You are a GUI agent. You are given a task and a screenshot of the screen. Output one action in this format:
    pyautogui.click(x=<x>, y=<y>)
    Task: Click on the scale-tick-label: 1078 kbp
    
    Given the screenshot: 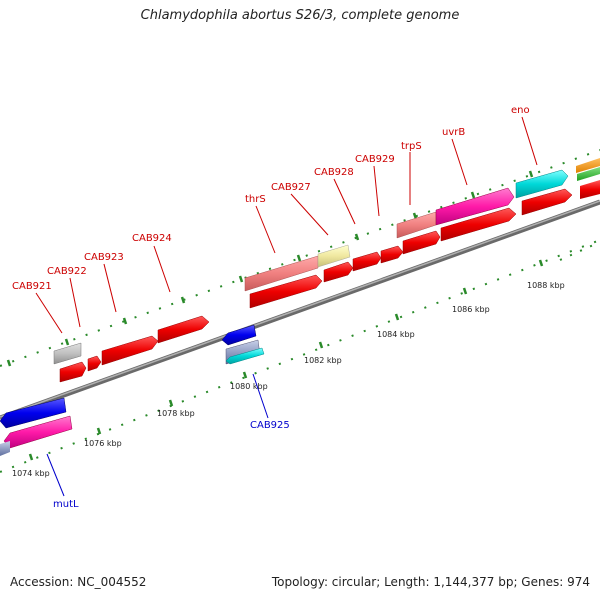 What is the action you would take?
    pyautogui.click(x=176, y=413)
    